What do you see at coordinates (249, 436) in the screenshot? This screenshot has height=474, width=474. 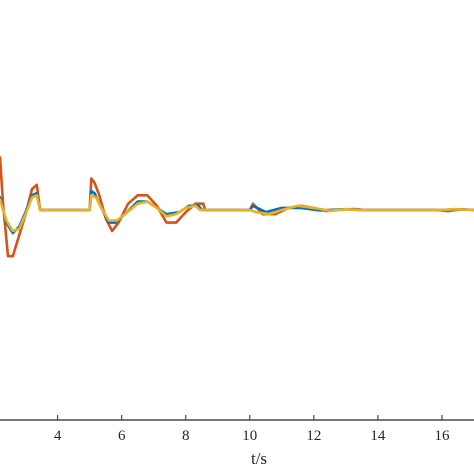 I see `x-tick-label: 10` at bounding box center [249, 436].